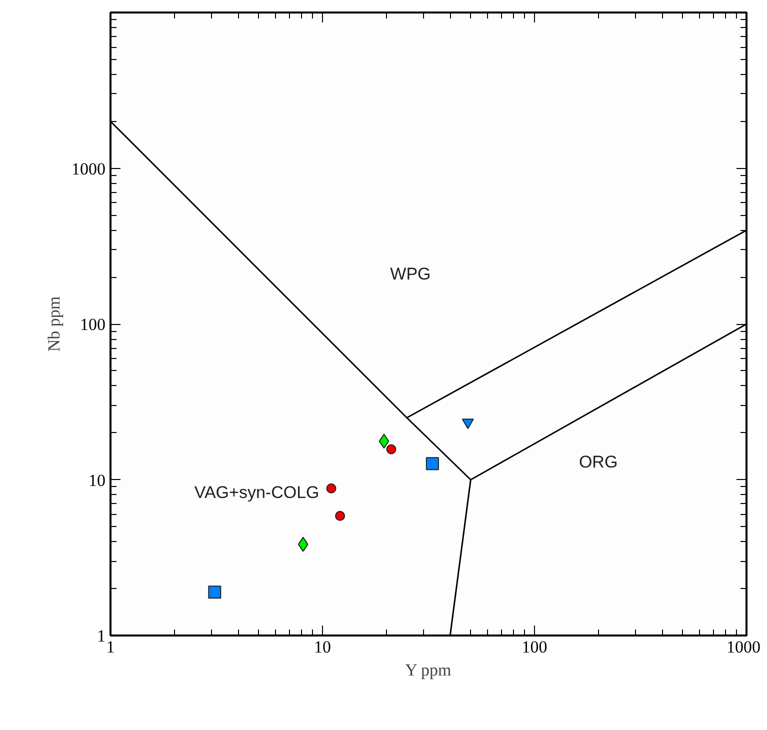 This screenshot has height=730, width=767. What do you see at coordinates (410, 274) in the screenshot?
I see `annotation: WPG` at bounding box center [410, 274].